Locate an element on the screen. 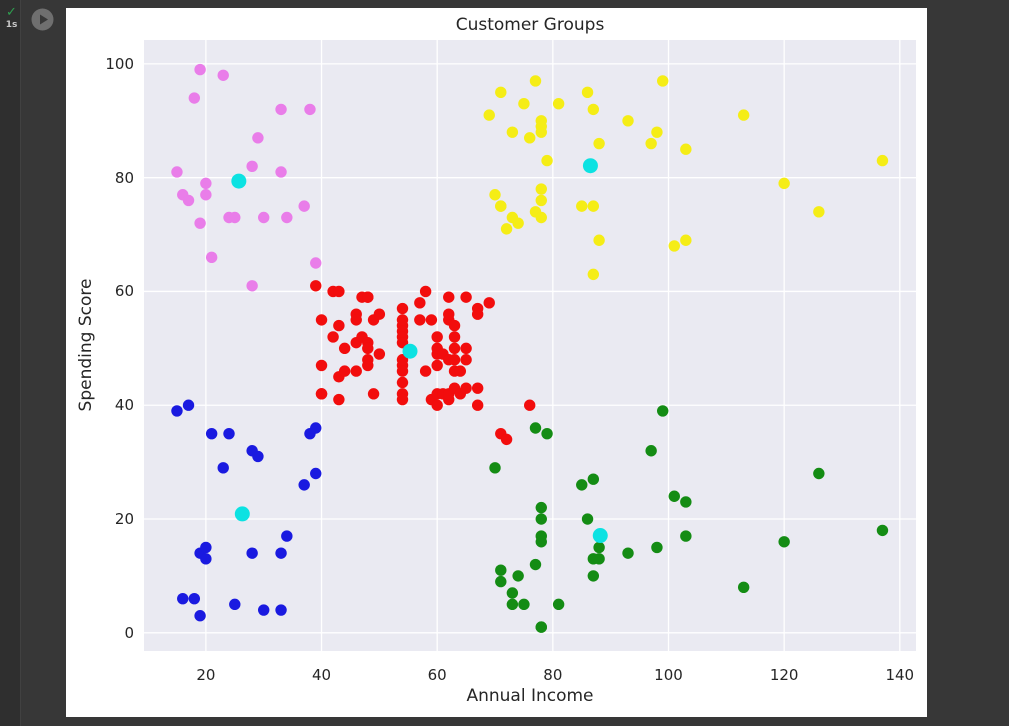  x-axis-label: Annual Income is located at coordinates (530, 696).